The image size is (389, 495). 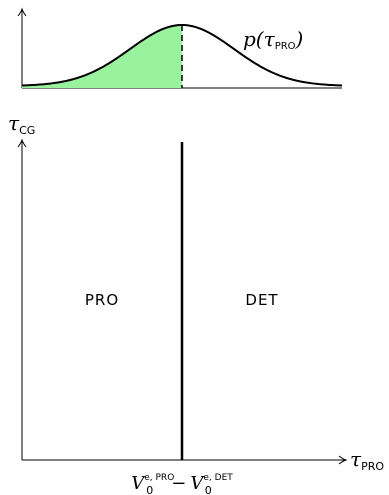 I want to click on det-region-label: DET, so click(x=261, y=300).